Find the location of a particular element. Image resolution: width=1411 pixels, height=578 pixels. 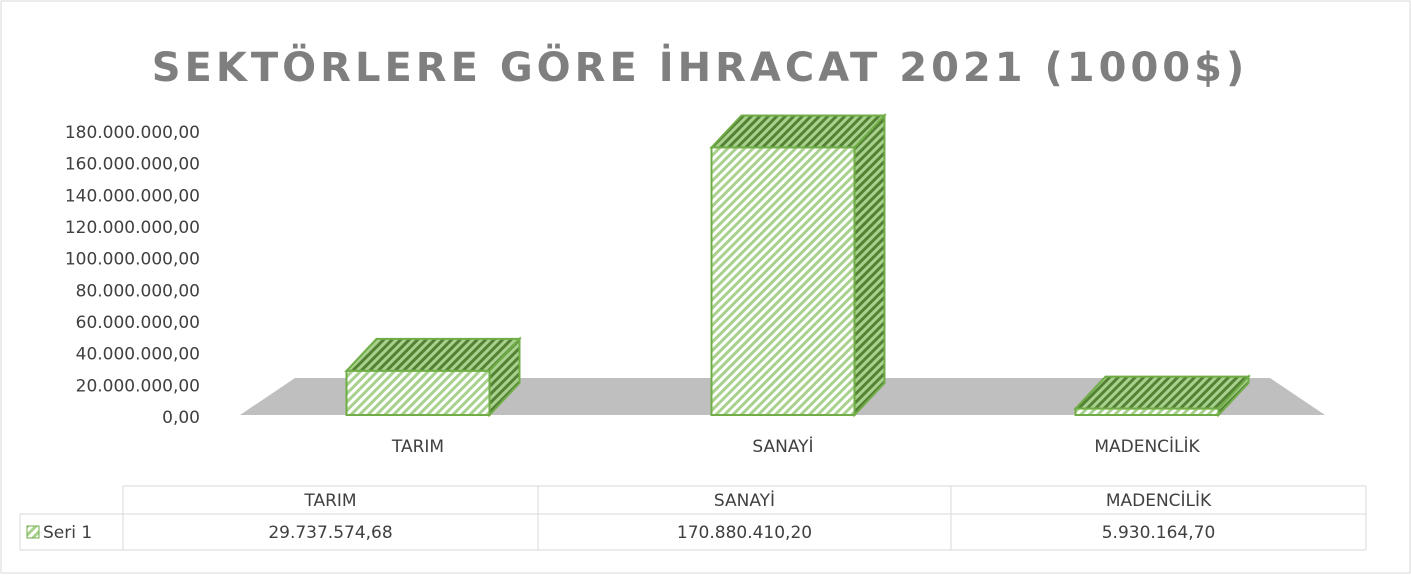

table-value: 5.930.164,70 is located at coordinates (1159, 533).